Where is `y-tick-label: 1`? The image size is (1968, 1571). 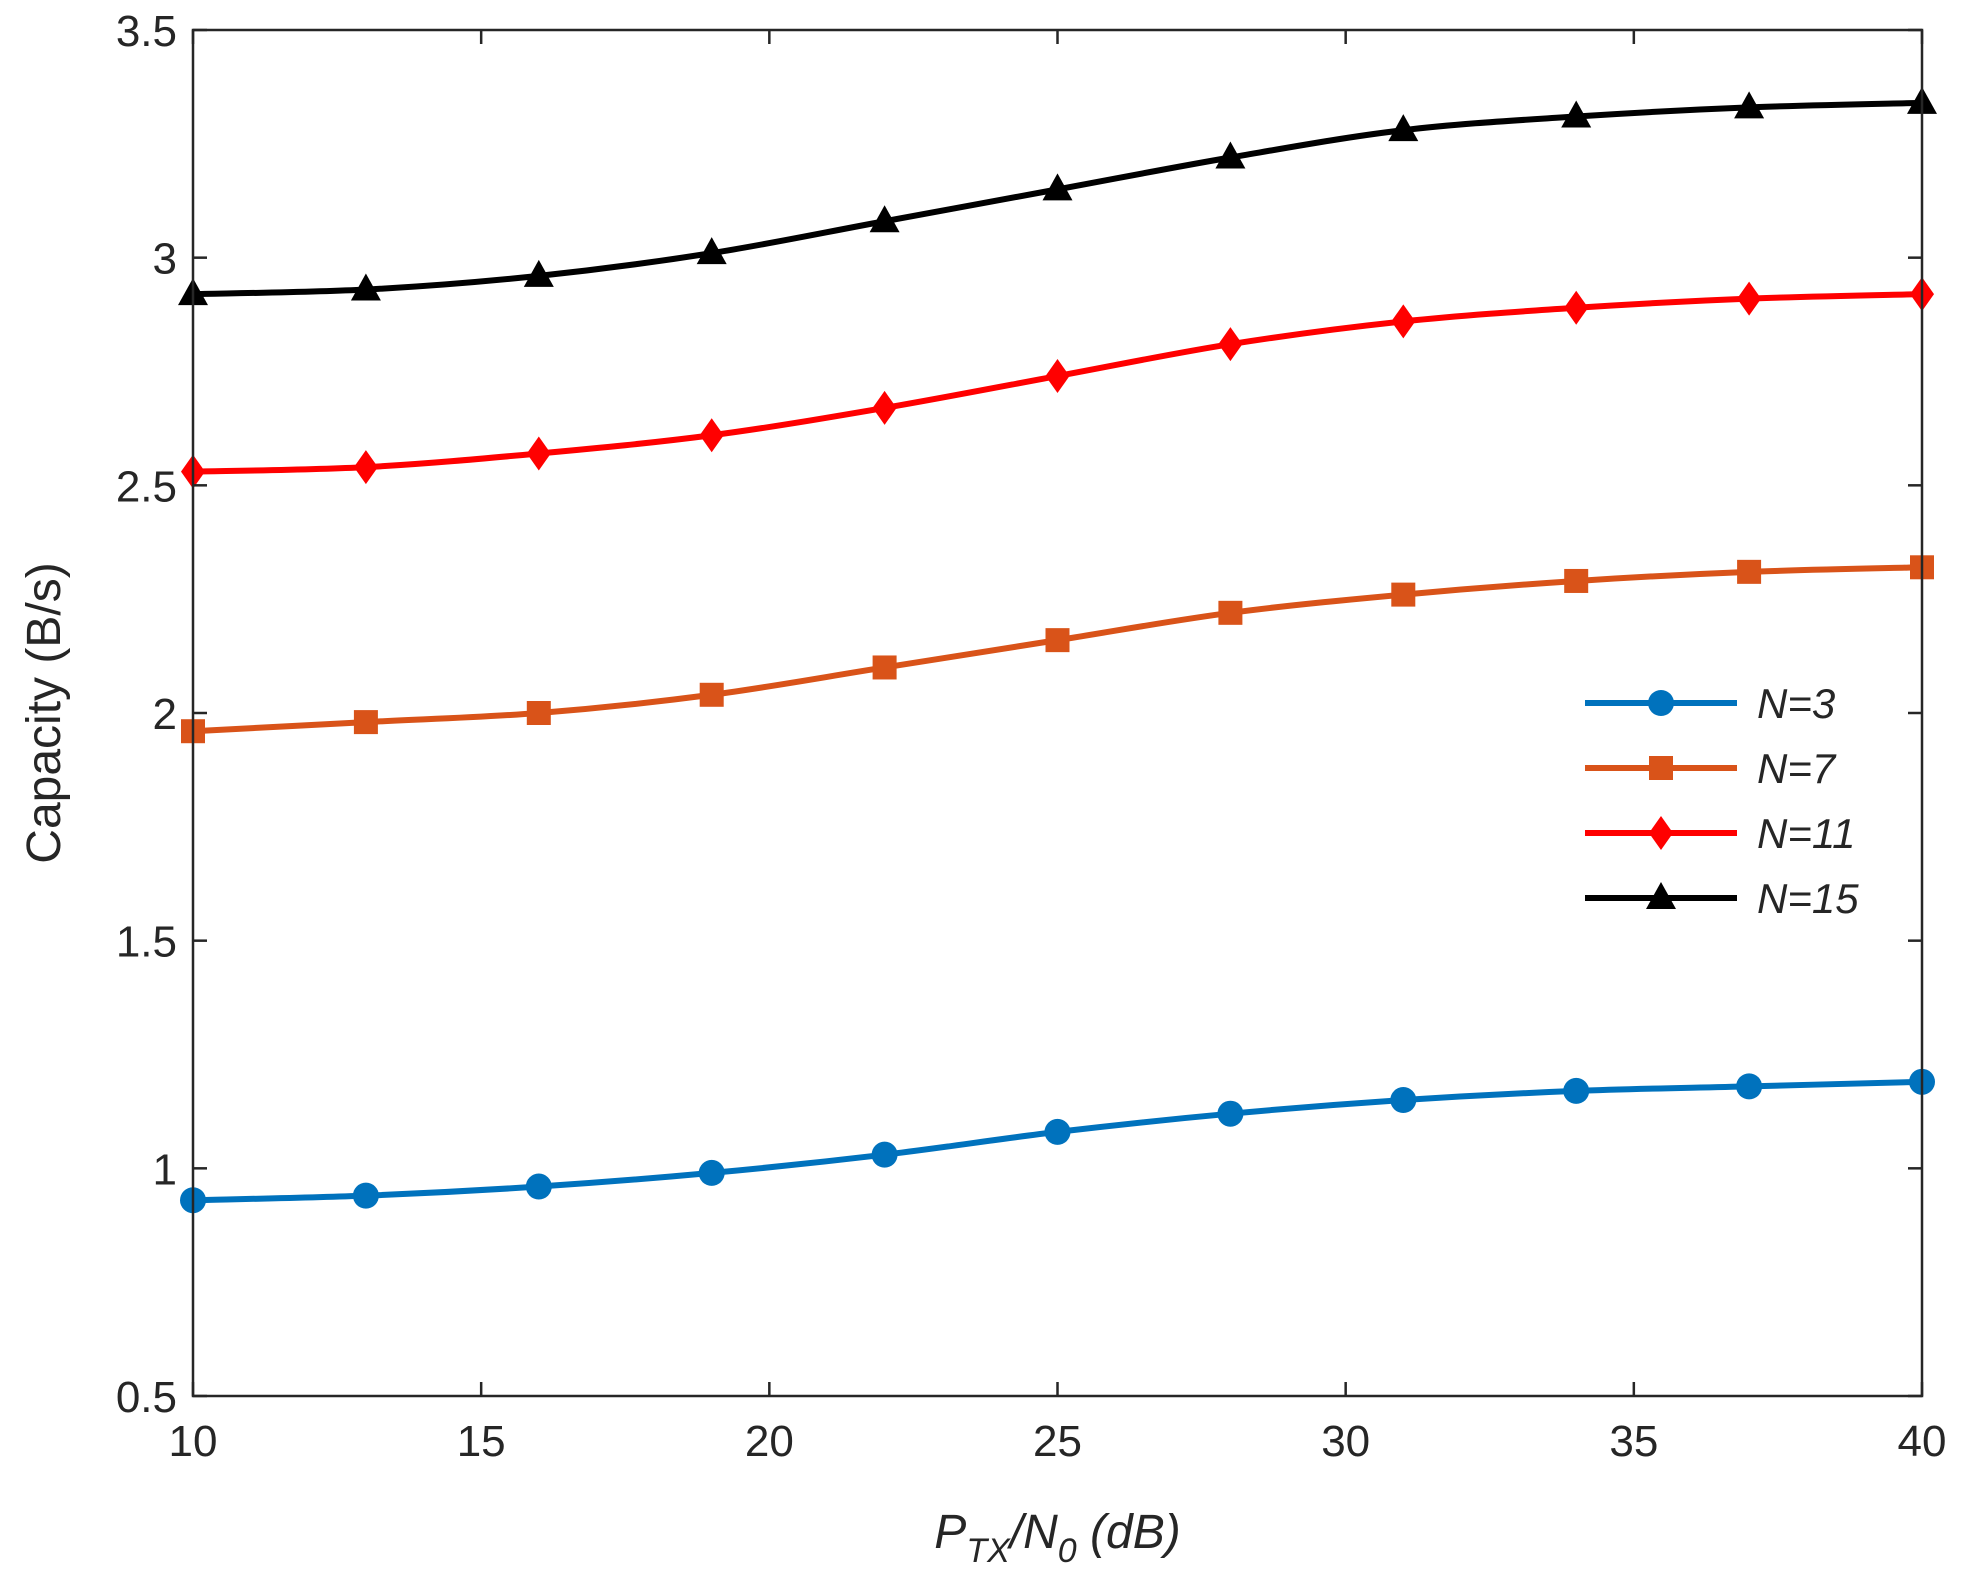 y-tick-label: 1 is located at coordinates (165, 1169).